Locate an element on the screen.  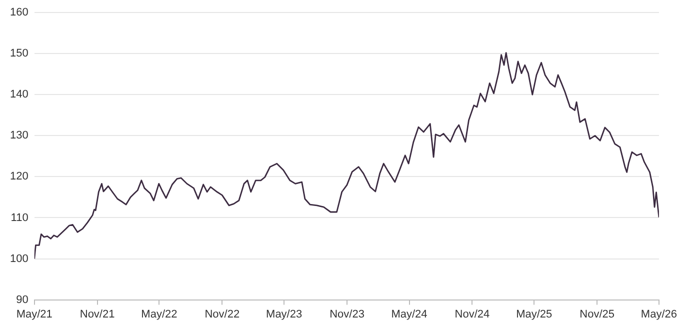
y-tick-label: 130 is located at coordinates (19, 136).